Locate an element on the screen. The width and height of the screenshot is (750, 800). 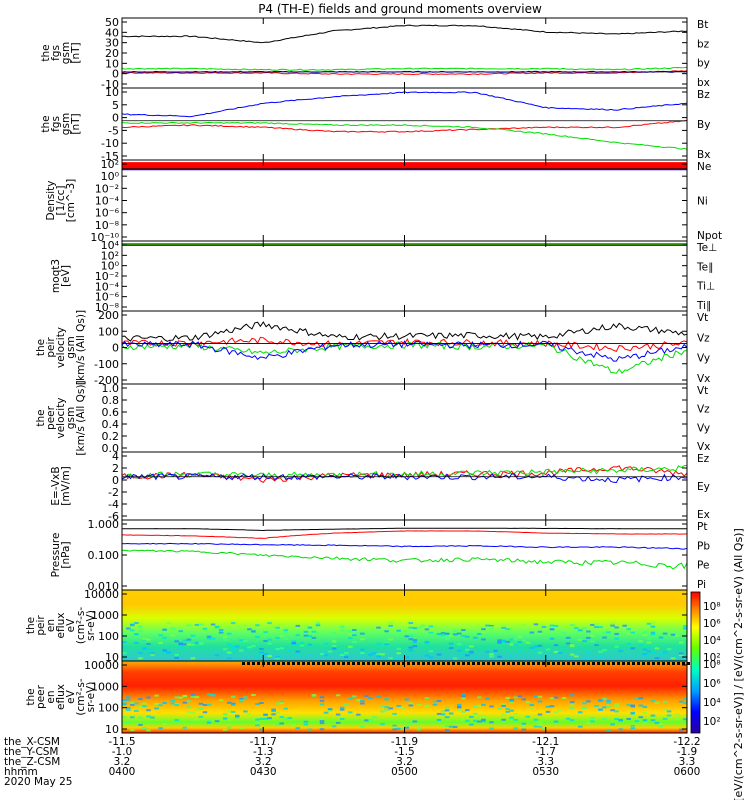
legend-item: Ez is located at coordinates (703, 459).